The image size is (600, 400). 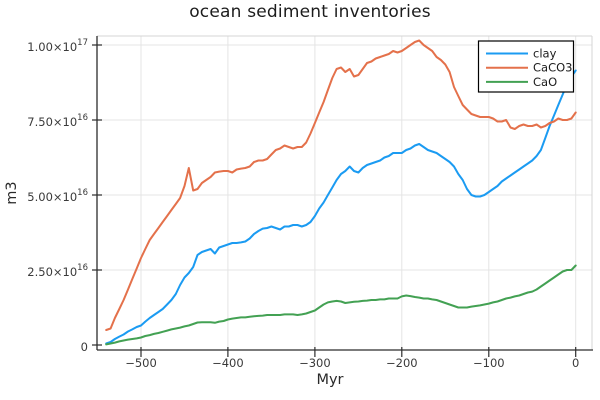 I want to click on x-tick-label: 0, so click(x=575, y=363).